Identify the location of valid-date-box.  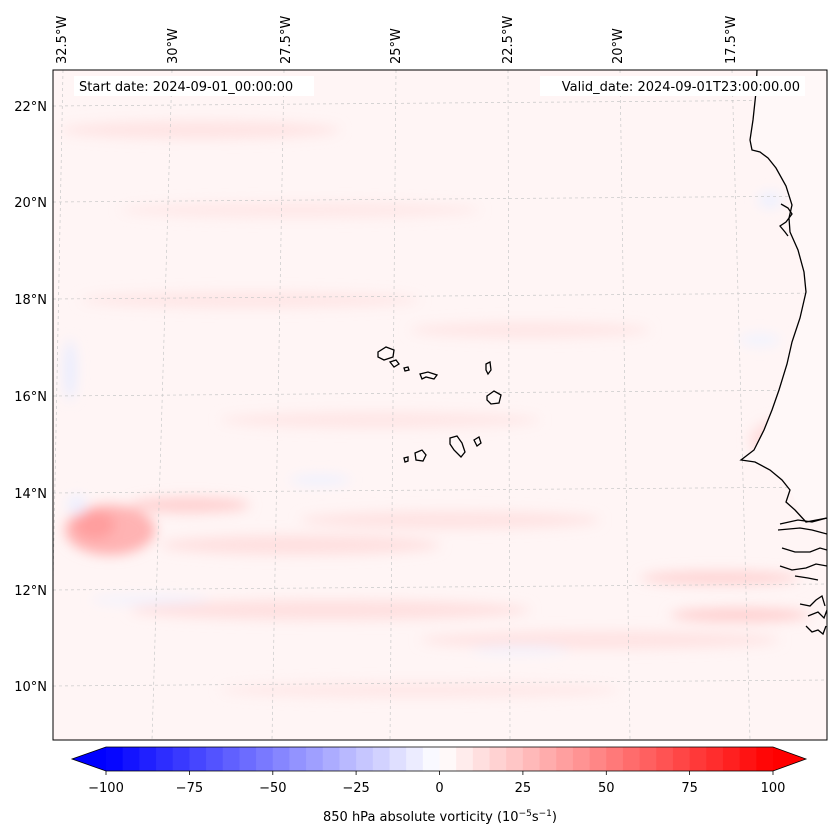
(672, 86).